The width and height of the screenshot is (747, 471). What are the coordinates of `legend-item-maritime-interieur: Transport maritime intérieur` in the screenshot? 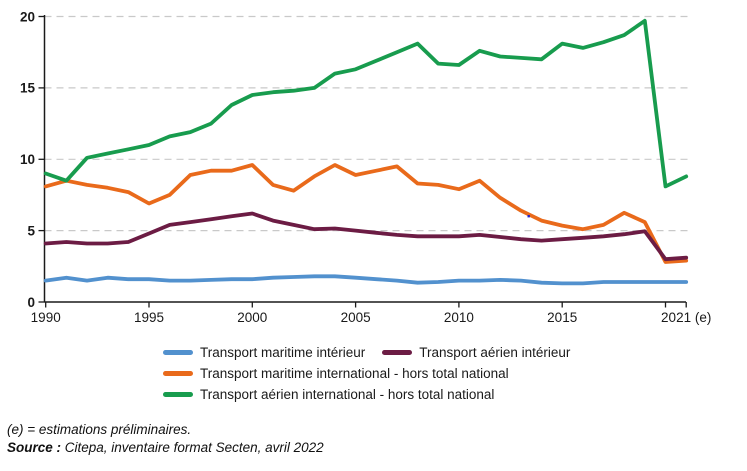 It's located at (264, 352).